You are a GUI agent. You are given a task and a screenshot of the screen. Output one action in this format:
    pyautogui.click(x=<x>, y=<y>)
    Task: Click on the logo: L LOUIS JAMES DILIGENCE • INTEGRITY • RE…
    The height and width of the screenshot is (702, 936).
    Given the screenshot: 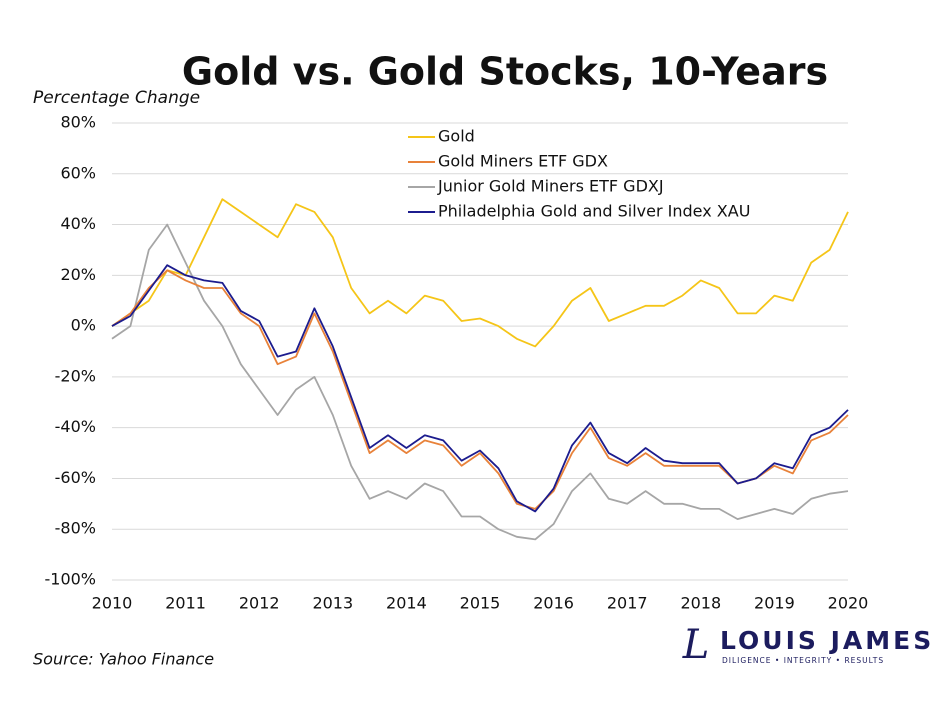 What is the action you would take?
    pyautogui.click(x=808, y=645)
    